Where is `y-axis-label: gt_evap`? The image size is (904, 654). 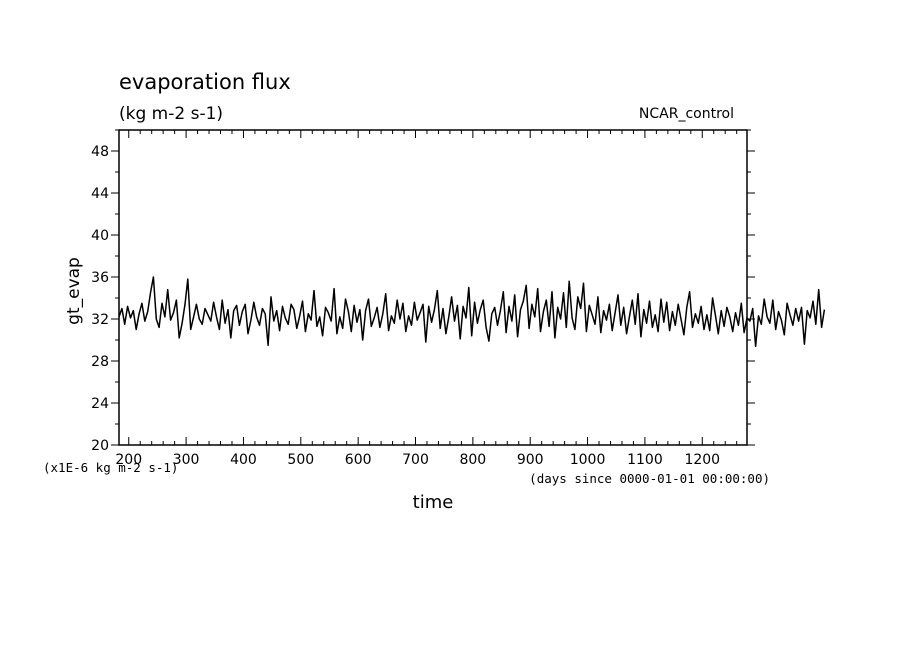
y-axis-label: gt_evap is located at coordinates (74, 291).